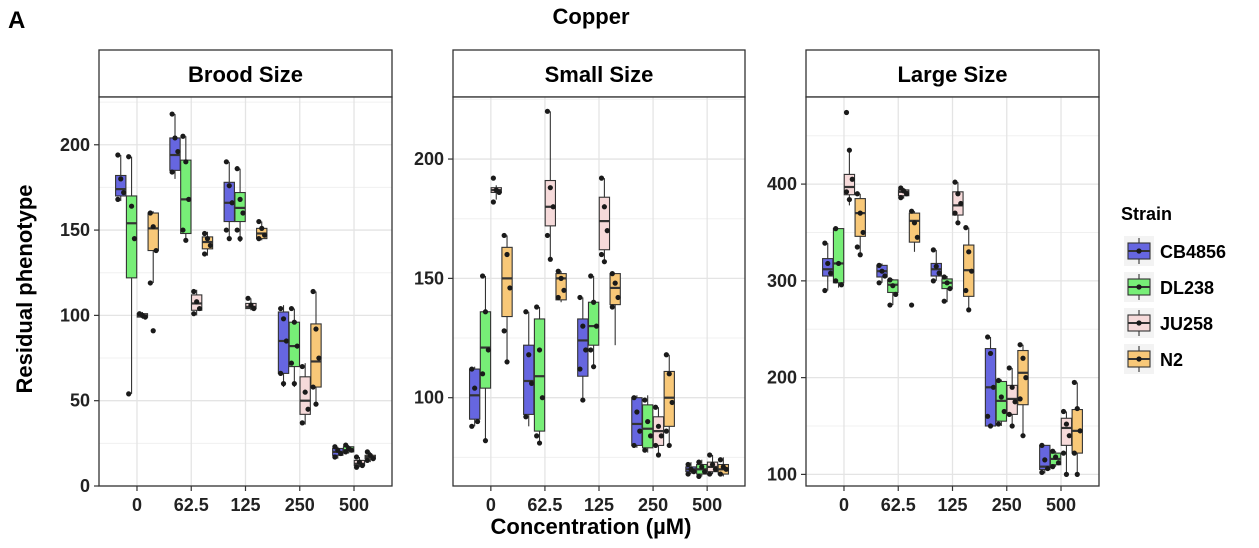 The image size is (1259, 548). What do you see at coordinates (1007, 505) in the screenshot?
I see `x-tick-label: 250` at bounding box center [1007, 505].